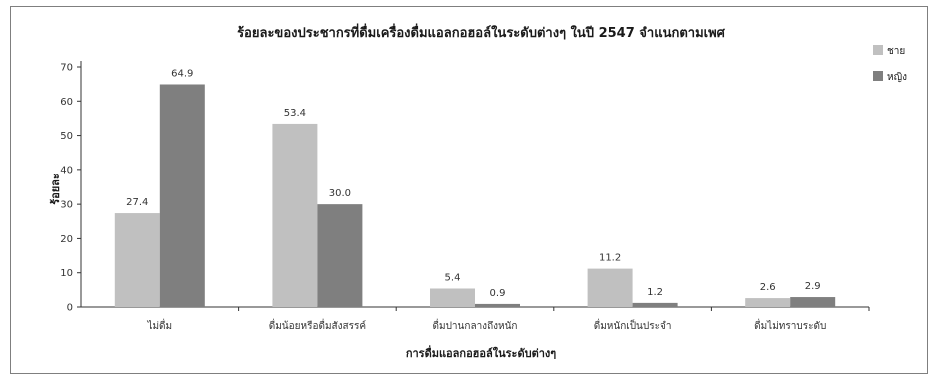  What do you see at coordinates (66, 239) in the screenshot?
I see `y-tick-label: 20` at bounding box center [66, 239].